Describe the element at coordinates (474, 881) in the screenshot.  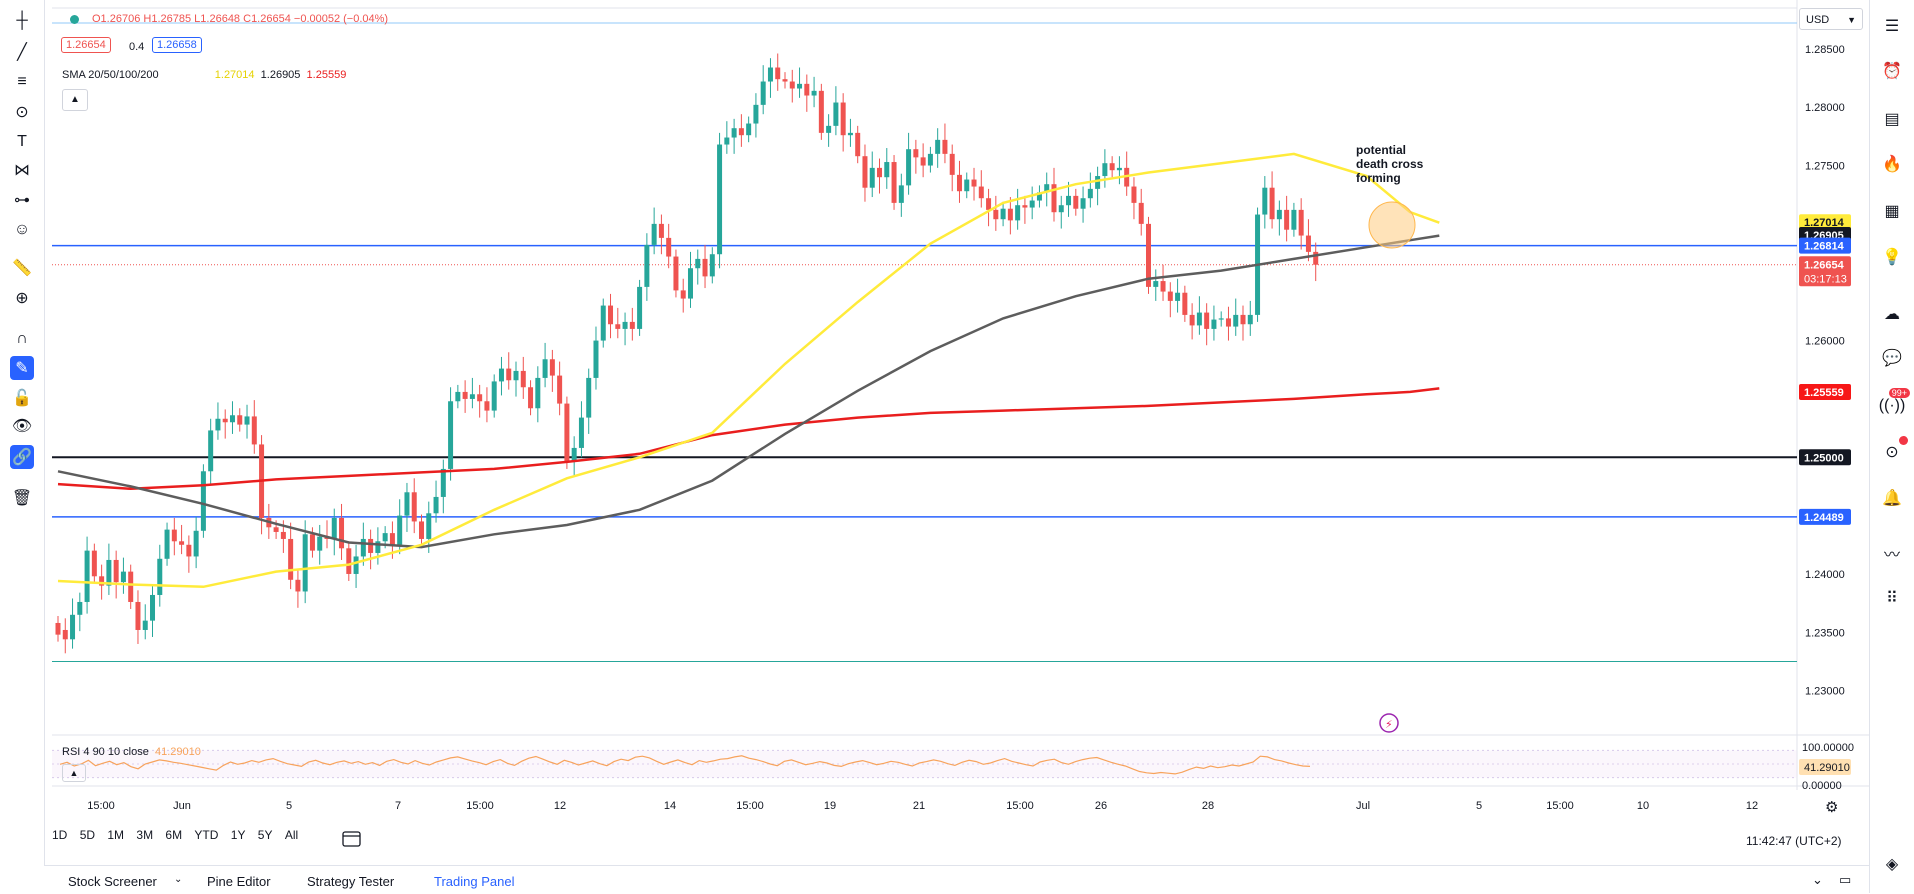
I see `tab-trading-panel: Trading Panel` at that location.